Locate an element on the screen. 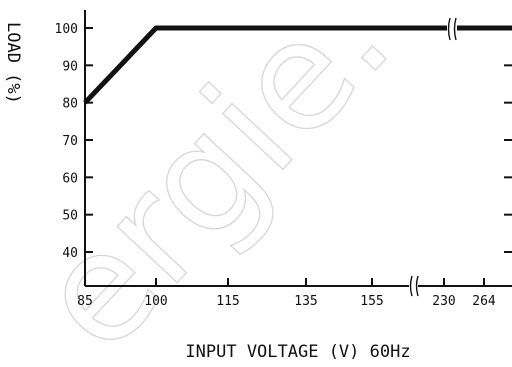 The width and height of the screenshot is (512, 367). y-tick-label: 40 is located at coordinates (70, 253).